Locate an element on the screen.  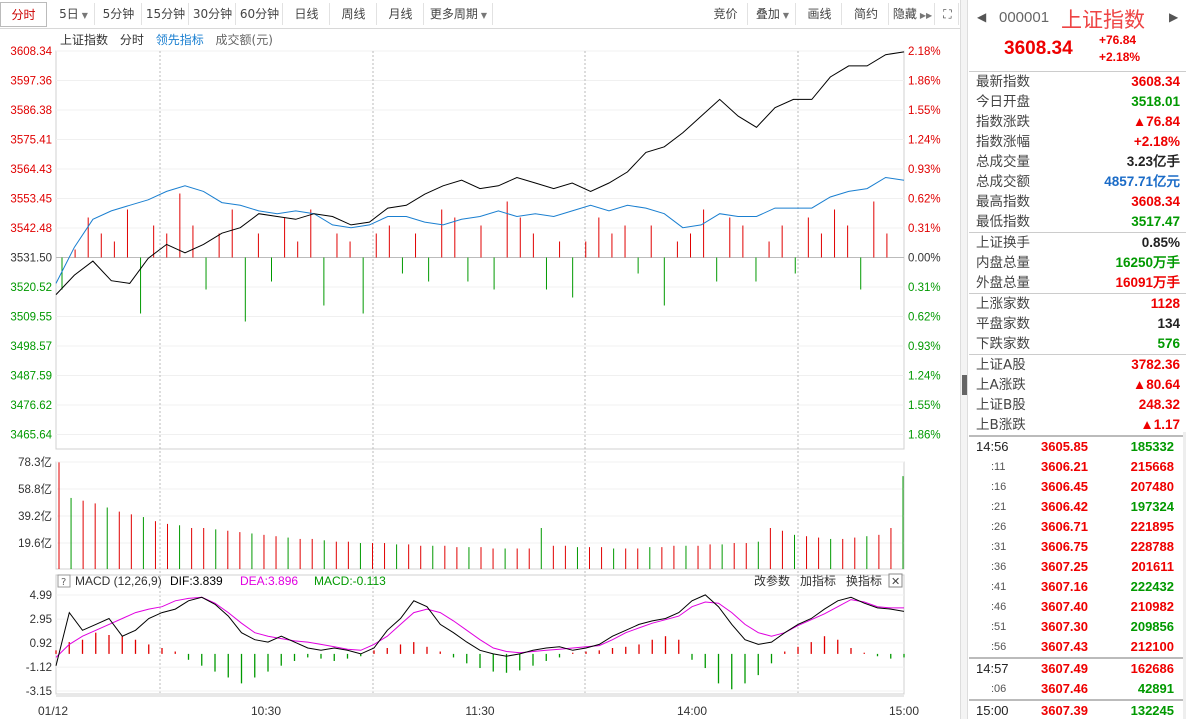
tick-time: 15:00 is located at coordinates (992, 710).